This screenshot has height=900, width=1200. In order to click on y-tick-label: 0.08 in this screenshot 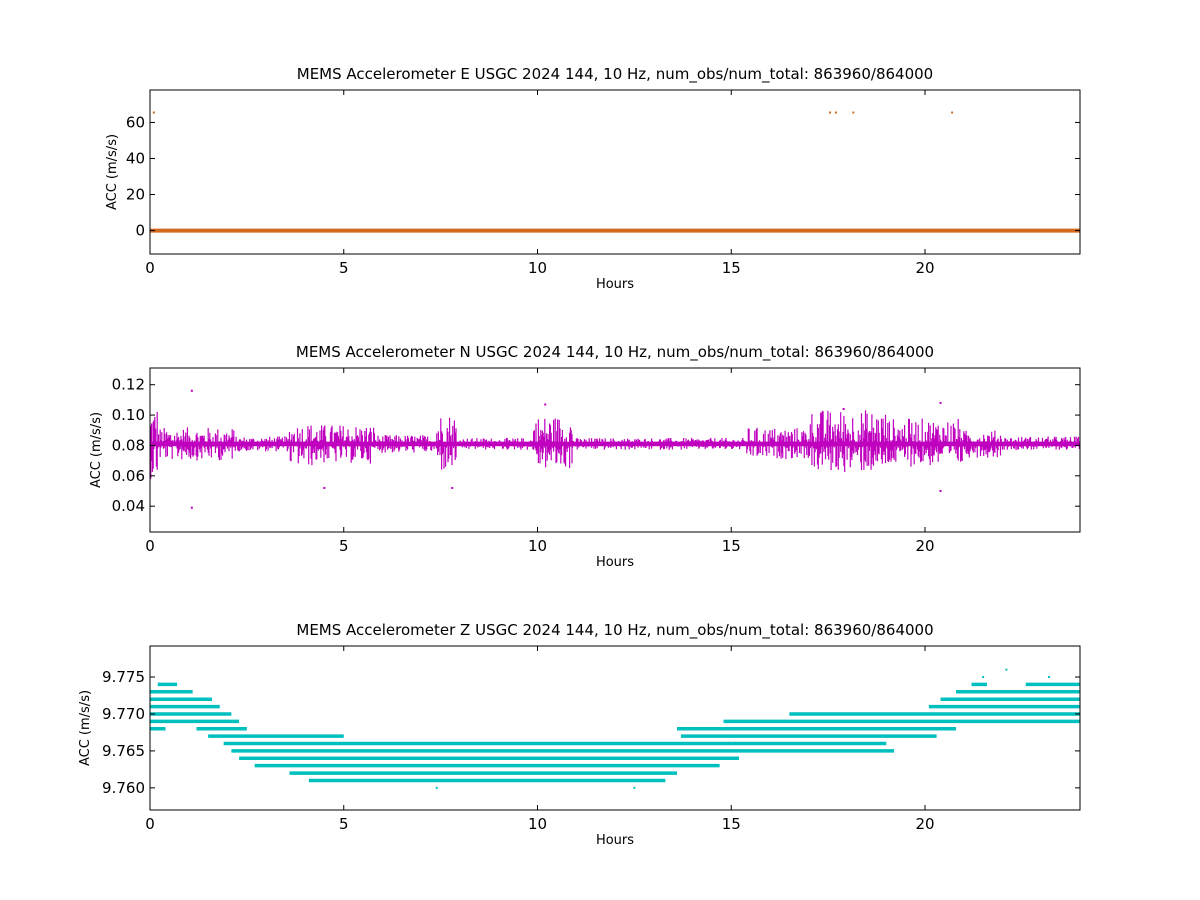, I will do `click(128, 445)`.